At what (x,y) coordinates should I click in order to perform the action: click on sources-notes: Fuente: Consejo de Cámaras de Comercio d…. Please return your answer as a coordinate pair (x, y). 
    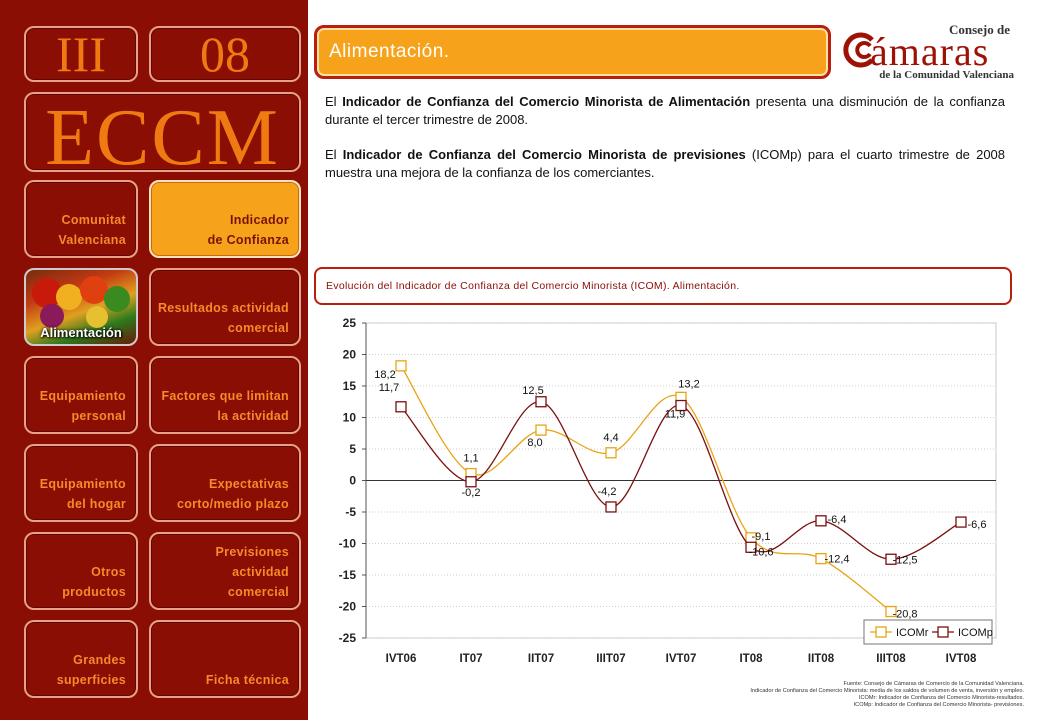
    Looking at the image, I should click on (794, 695).